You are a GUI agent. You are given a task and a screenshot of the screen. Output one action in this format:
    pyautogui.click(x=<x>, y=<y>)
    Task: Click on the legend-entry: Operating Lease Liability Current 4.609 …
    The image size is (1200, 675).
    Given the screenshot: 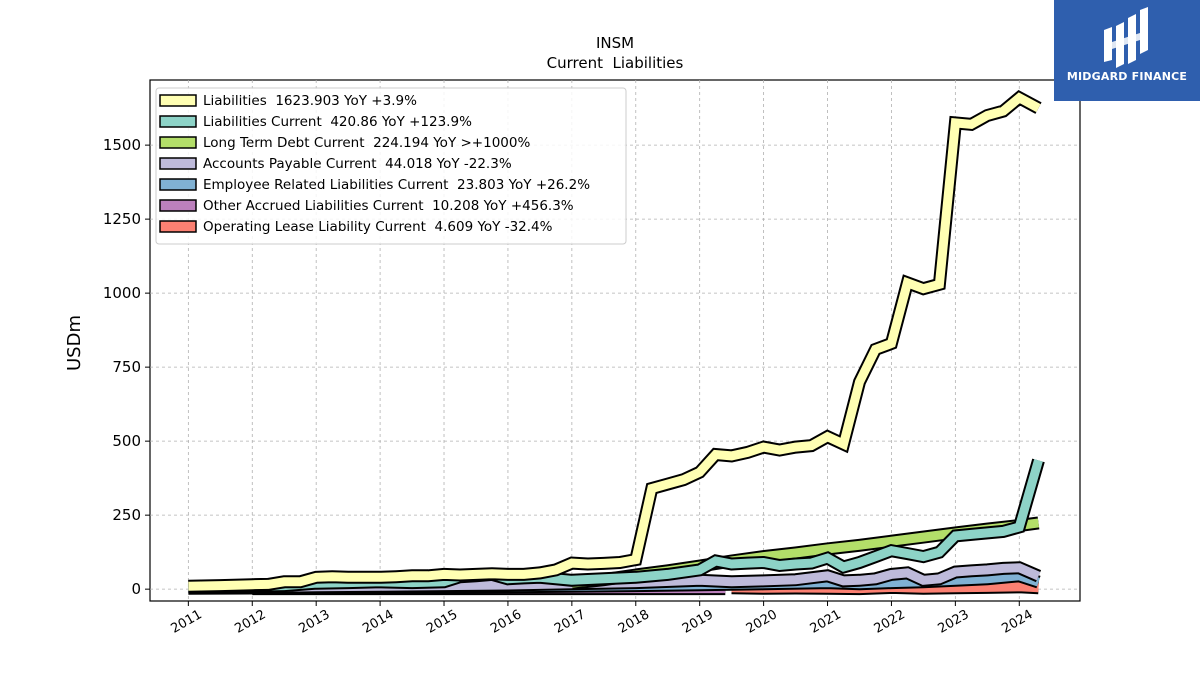 What is the action you would take?
    pyautogui.click(x=378, y=227)
    